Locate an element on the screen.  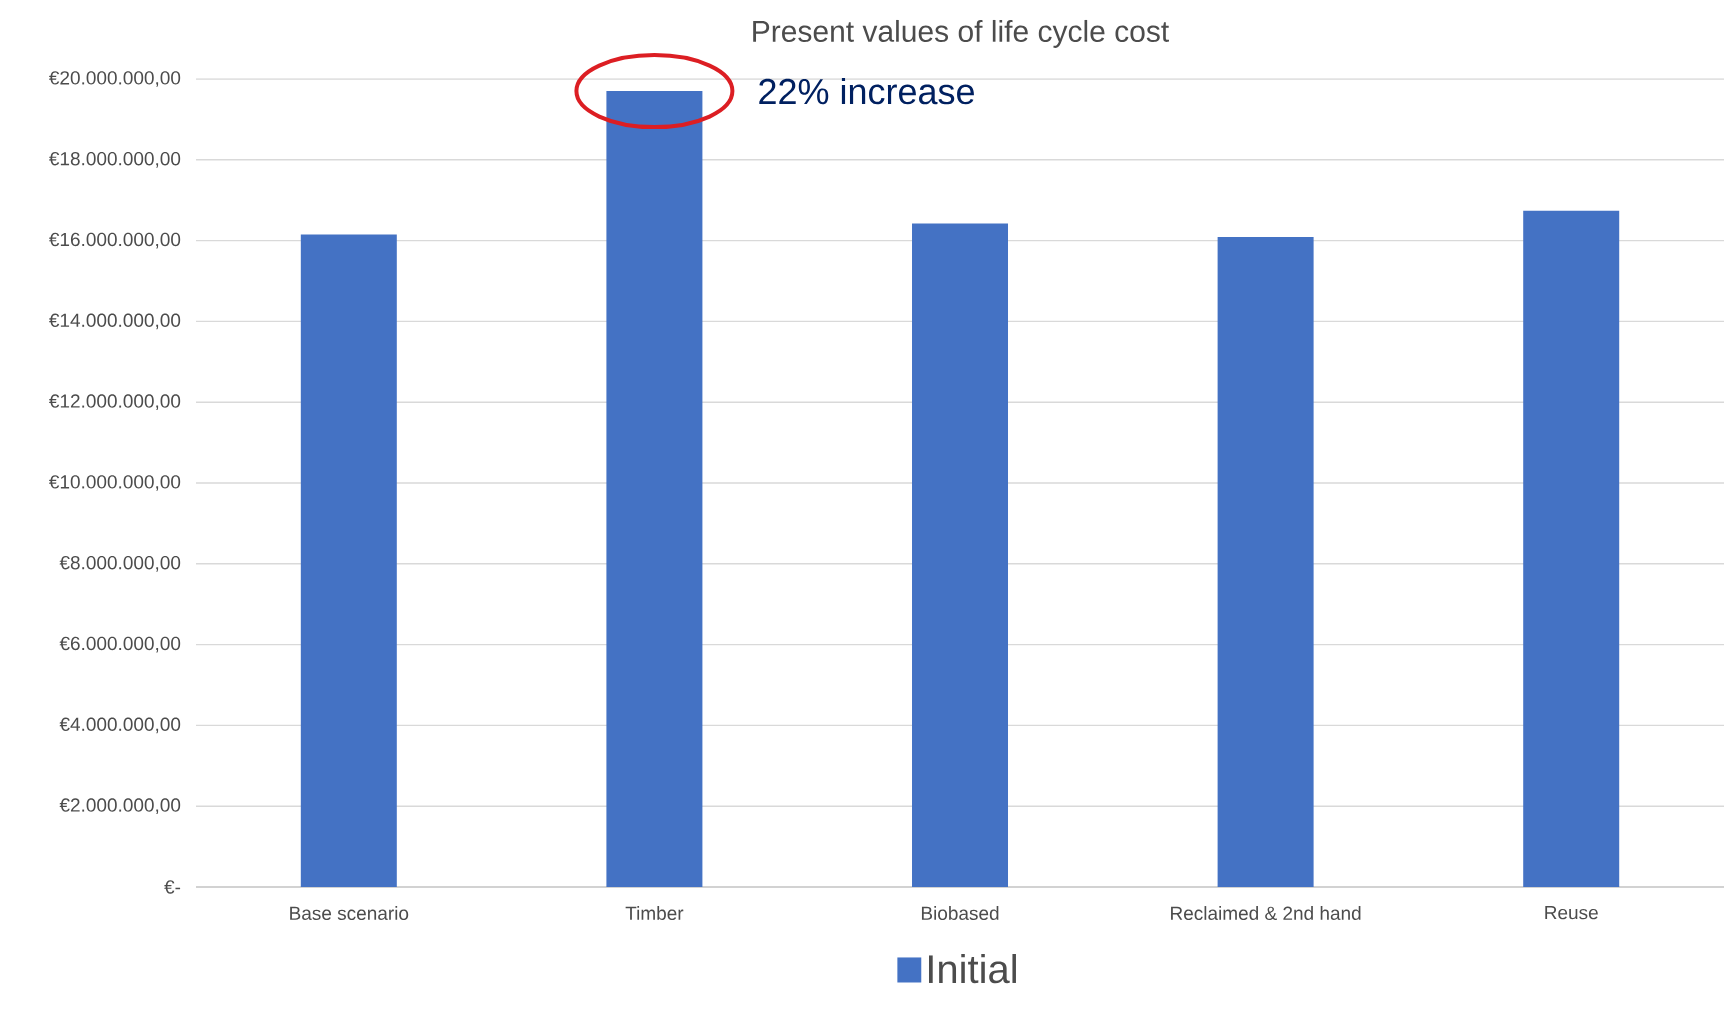
x-tick-label: Base scenario is located at coordinates (349, 913).